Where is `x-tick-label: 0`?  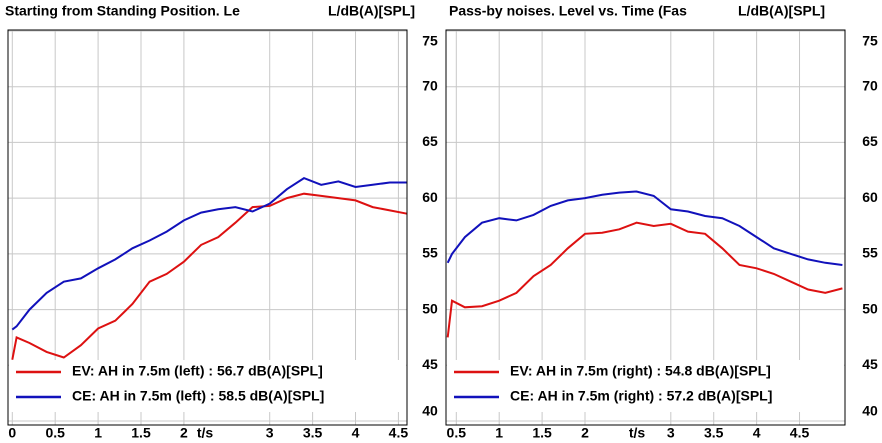 x-tick-label: 0 is located at coordinates (12, 433).